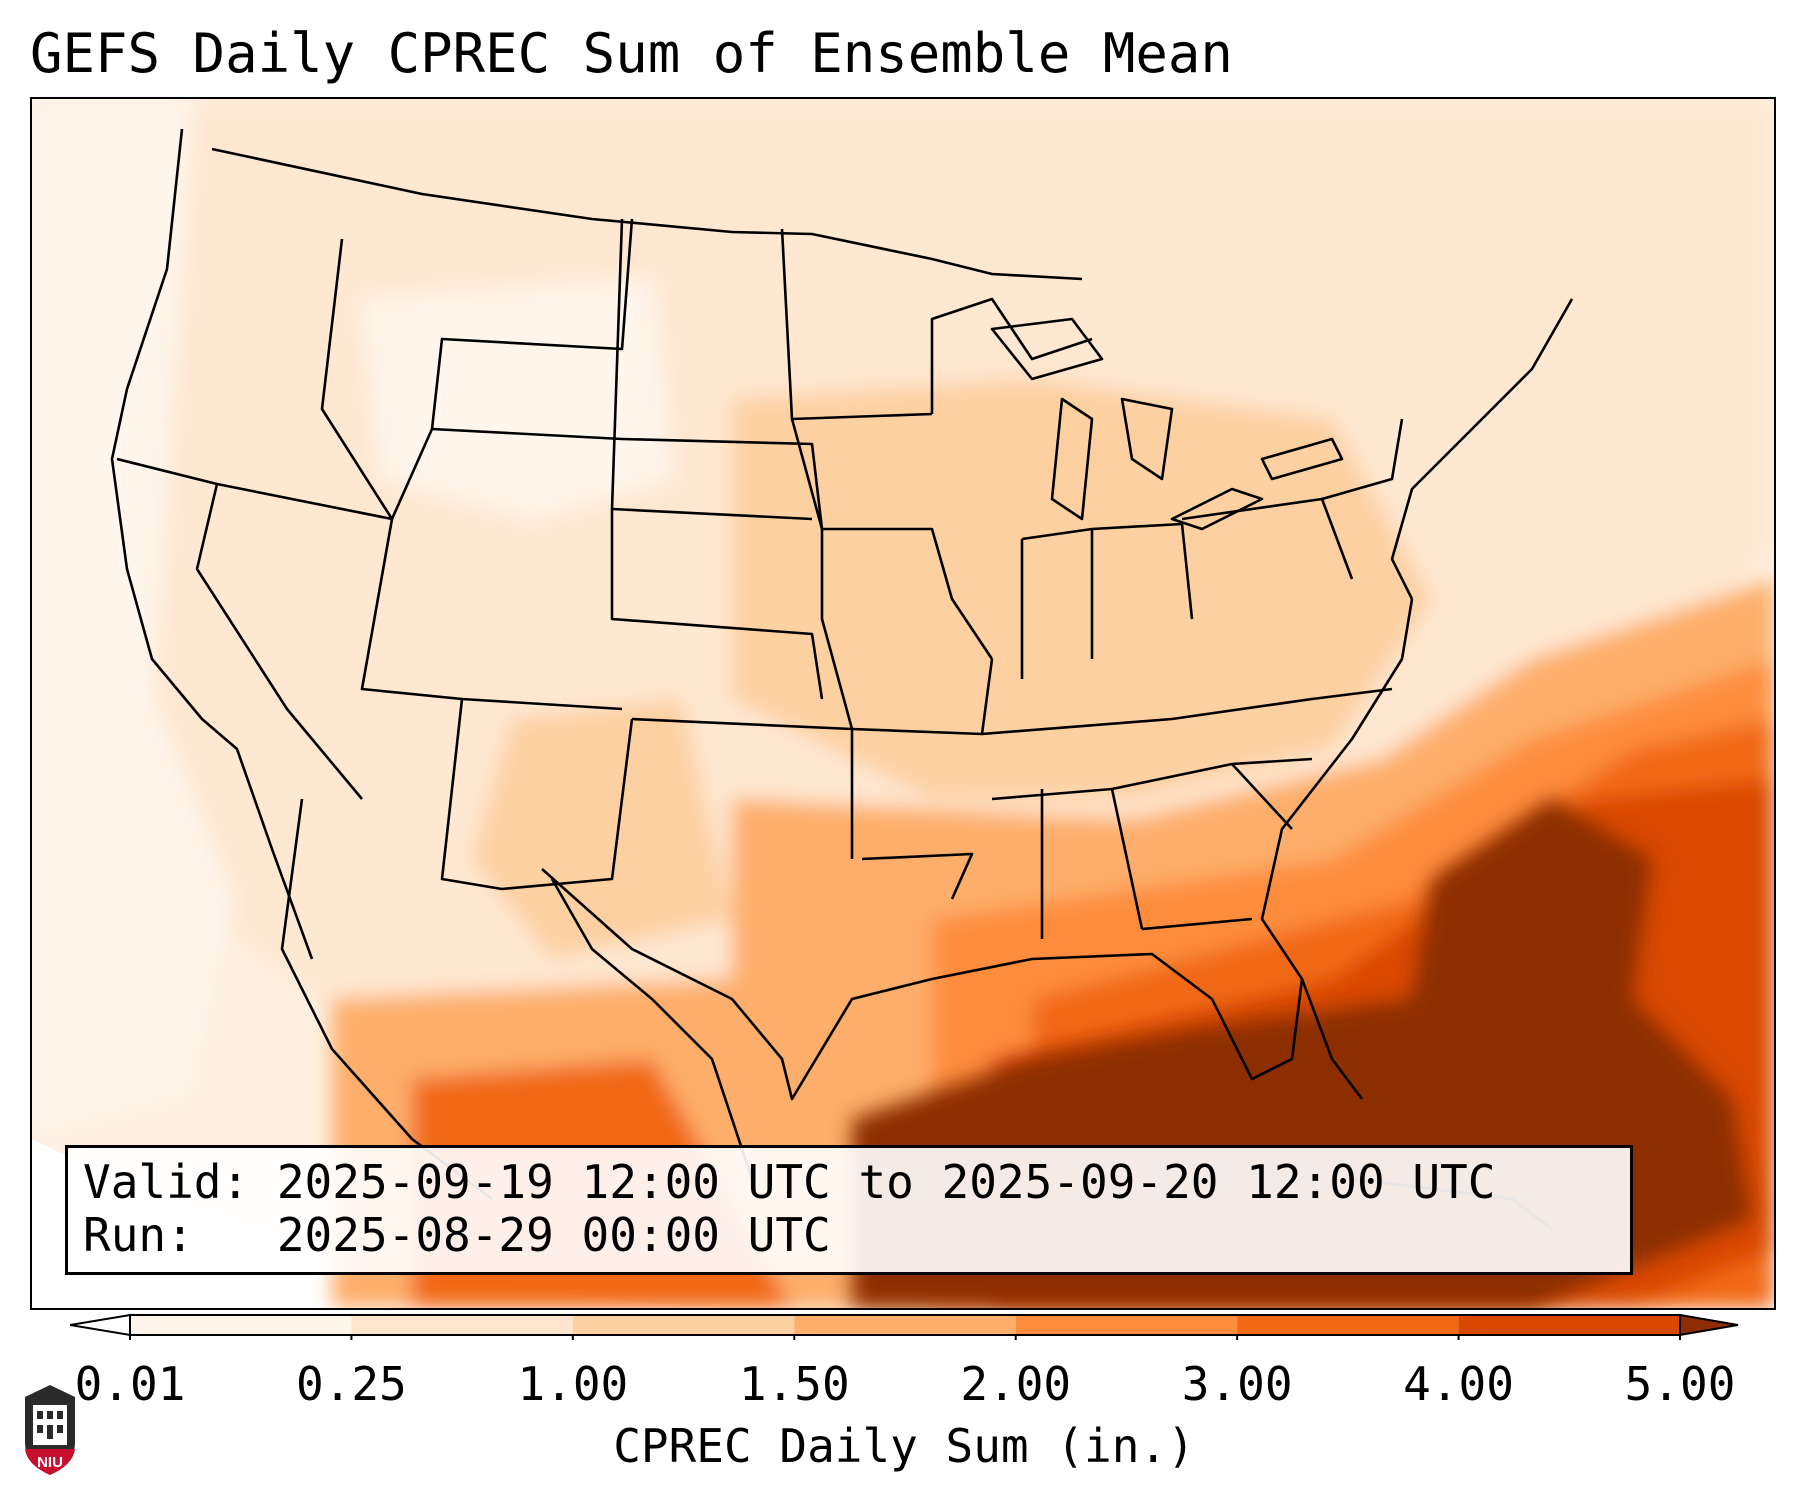 The width and height of the screenshot is (1803, 1500). What do you see at coordinates (1680, 1384) in the screenshot?
I see `colorbar-tick-label: 5.00` at bounding box center [1680, 1384].